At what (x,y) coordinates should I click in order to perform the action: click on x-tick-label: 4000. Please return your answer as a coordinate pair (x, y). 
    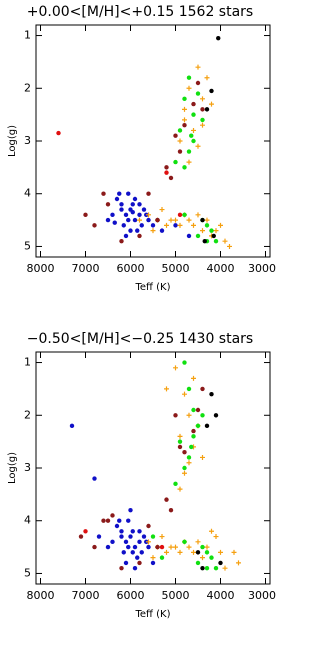
    Looking at the image, I should click on (221, 595).